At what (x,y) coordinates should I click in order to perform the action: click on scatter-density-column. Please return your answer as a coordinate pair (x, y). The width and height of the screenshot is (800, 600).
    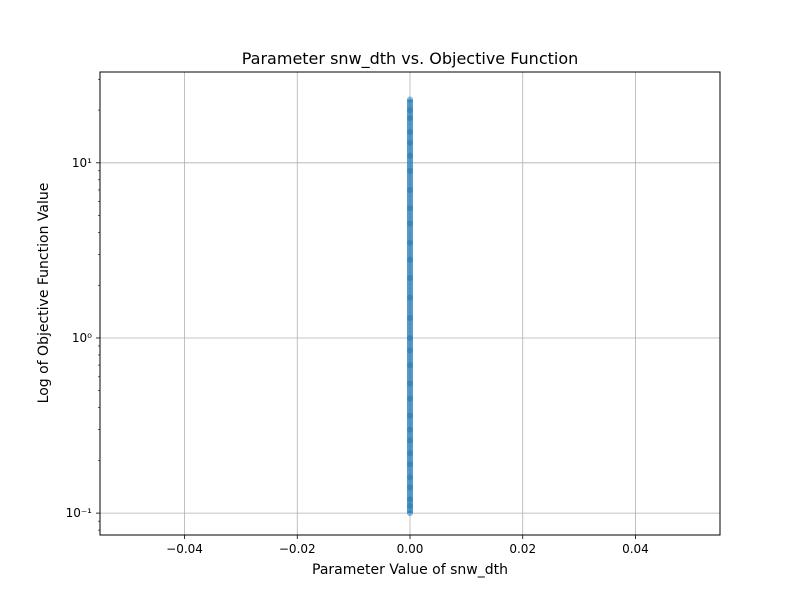
    Looking at the image, I should click on (410, 306).